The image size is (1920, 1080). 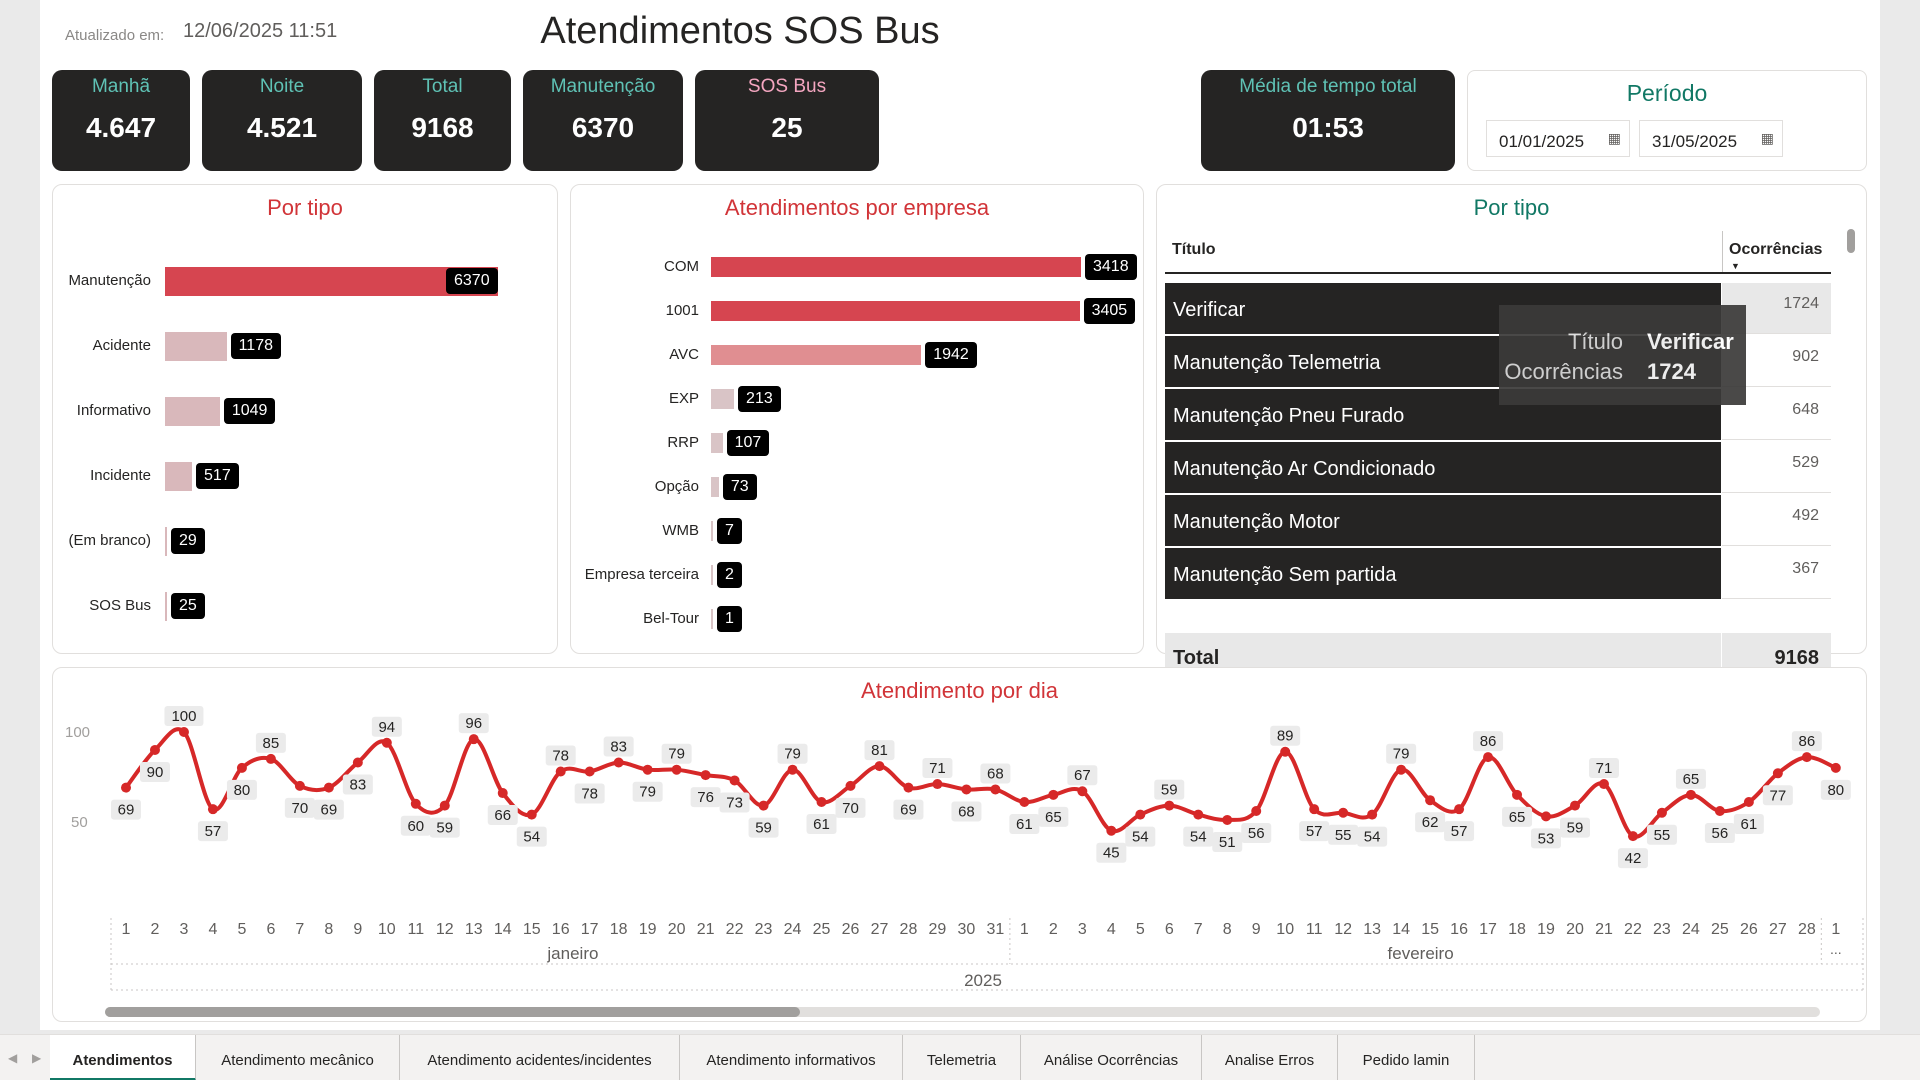 What do you see at coordinates (1711, 138) in the screenshot?
I see `end-date-input: 31/05/2025 ▦` at bounding box center [1711, 138].